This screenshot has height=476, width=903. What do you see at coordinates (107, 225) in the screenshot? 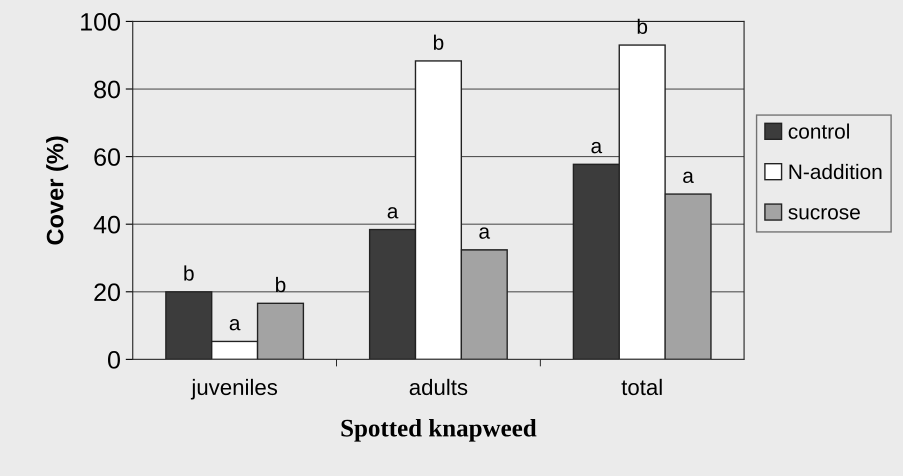
I see `y-tick-label: 40` at bounding box center [107, 225].